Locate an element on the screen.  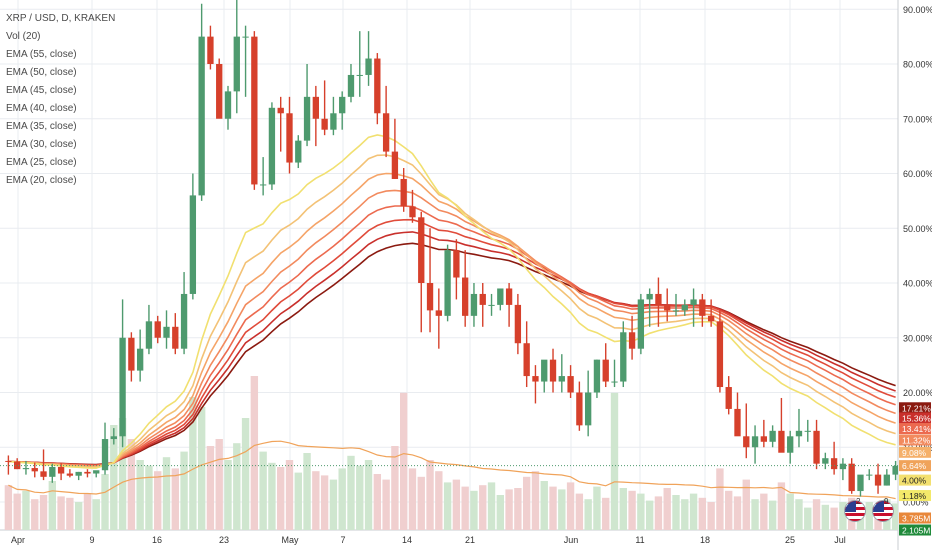
legend-ema-30: EMA (30, close) is located at coordinates (41, 144).